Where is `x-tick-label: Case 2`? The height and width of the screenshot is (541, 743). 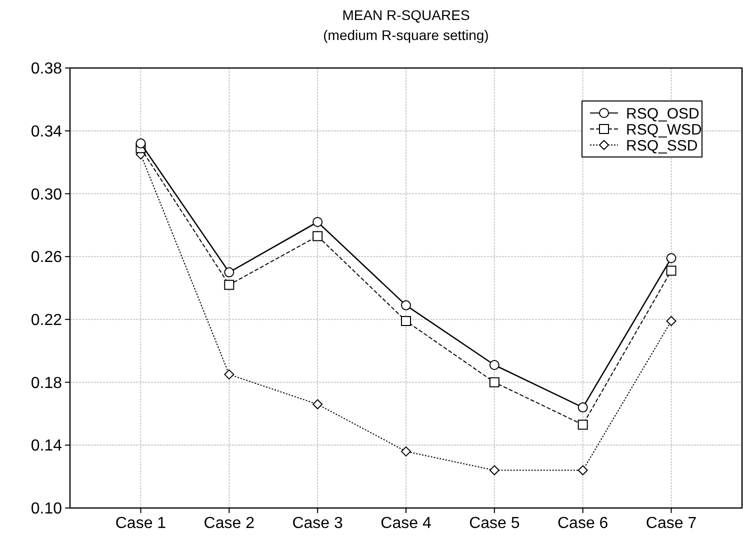
x-tick-label: Case 2 is located at coordinates (229, 523).